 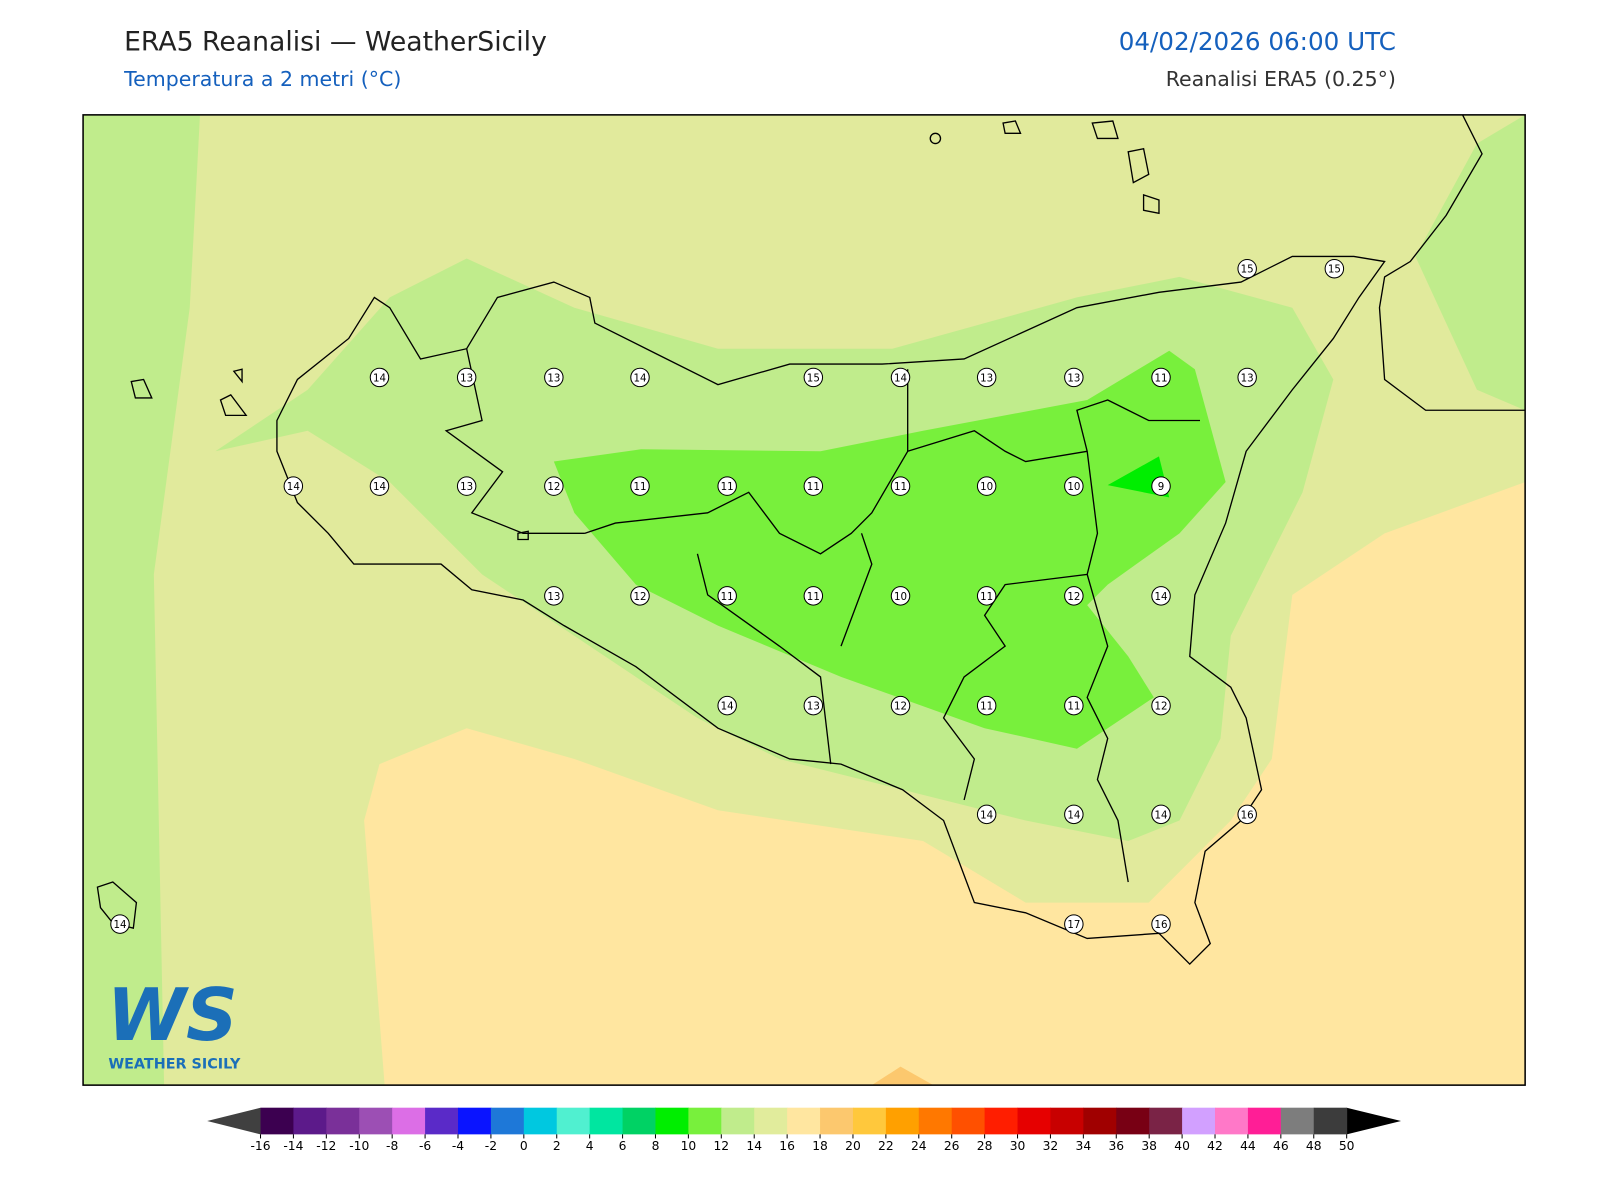 I want to click on logo: WS WEATHER SICILY, so click(x=174, y=1023).